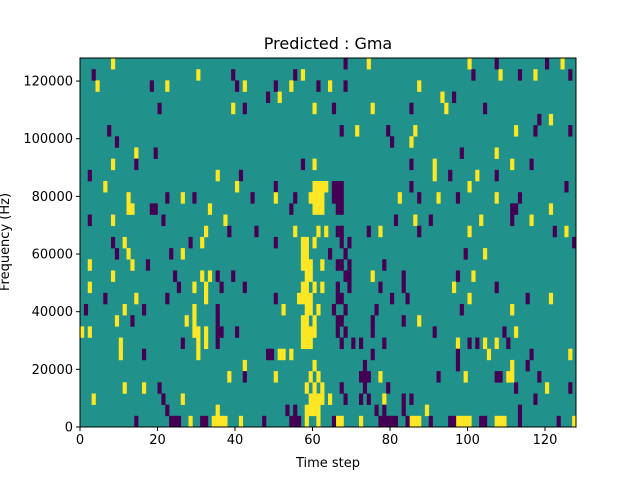 The image size is (640, 485). What do you see at coordinates (52, 255) in the screenshot?
I see `y-tick-label: 60000` at bounding box center [52, 255].